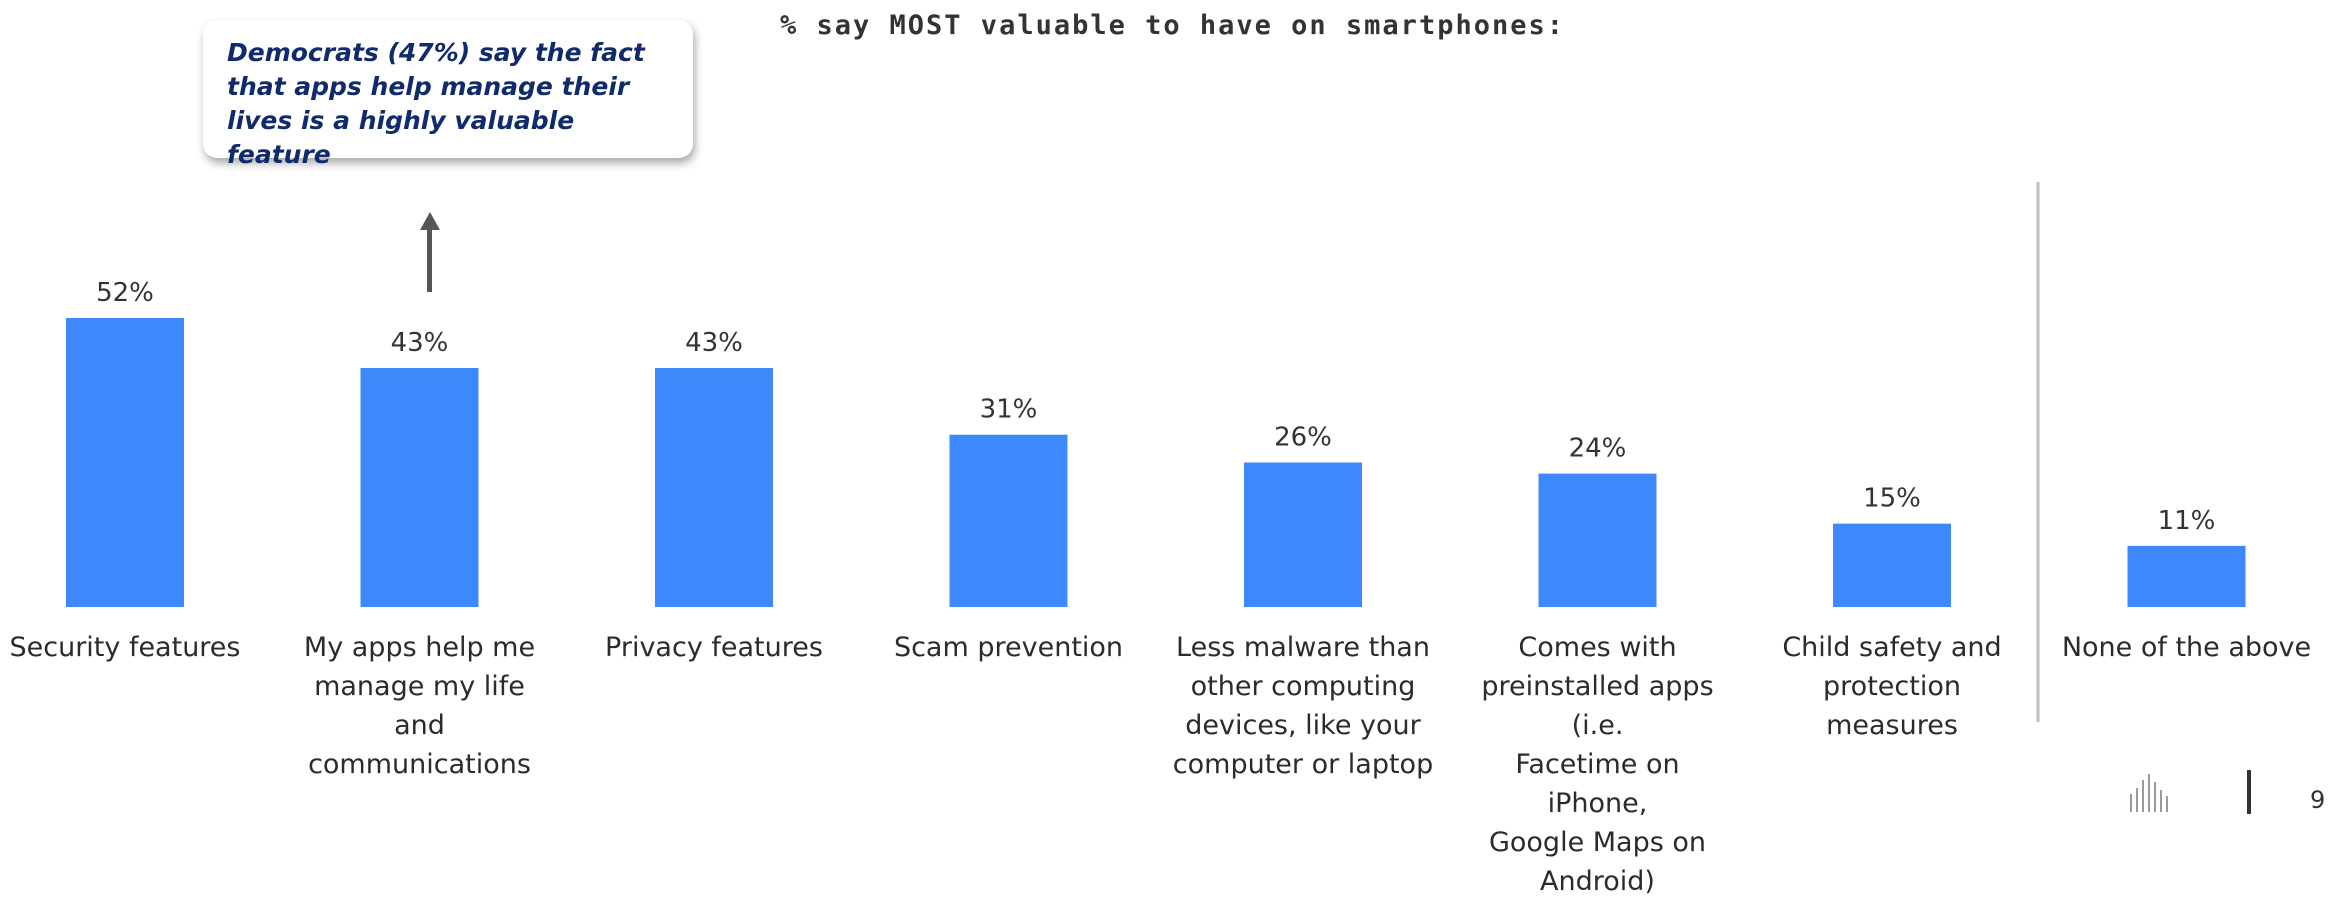  I want to click on data-label-6: 24%, so click(1598, 449).